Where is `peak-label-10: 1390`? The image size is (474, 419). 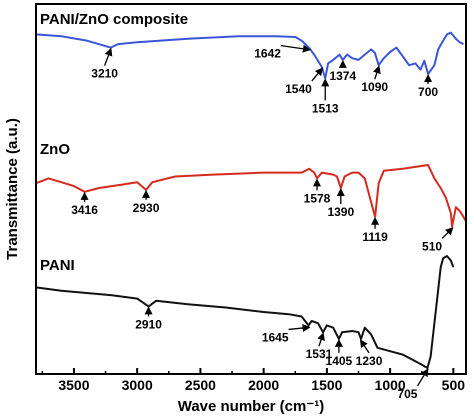 peak-label-10: 1390 is located at coordinates (340, 212).